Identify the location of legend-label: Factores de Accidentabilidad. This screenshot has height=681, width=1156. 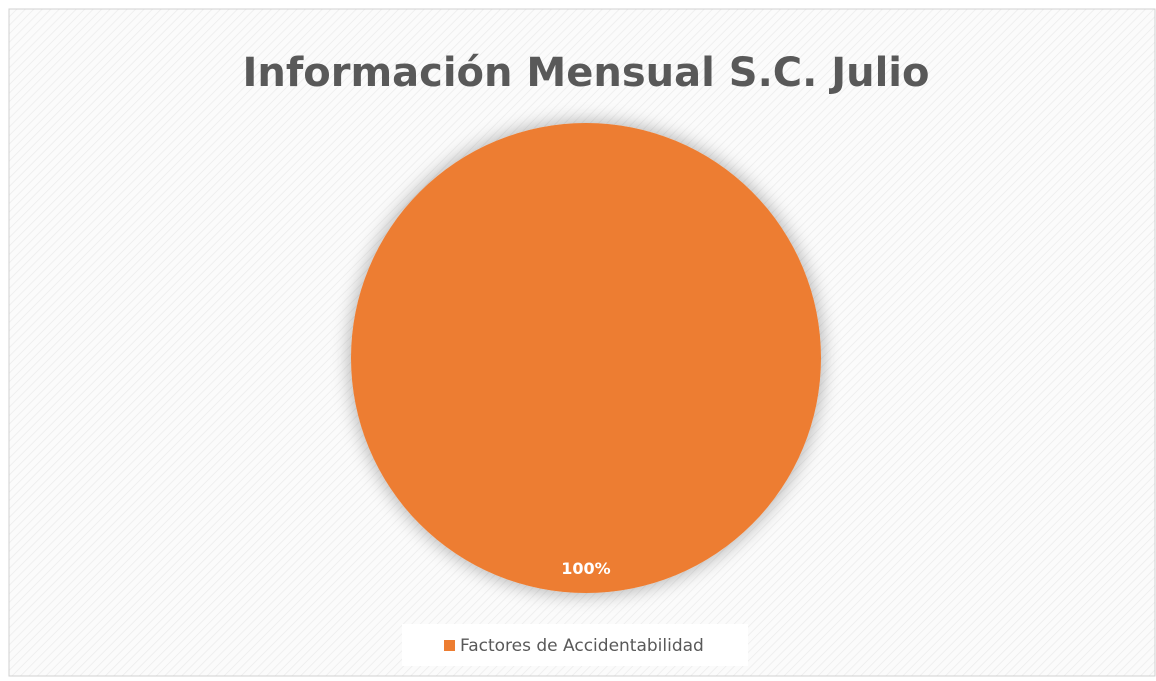
(582, 646).